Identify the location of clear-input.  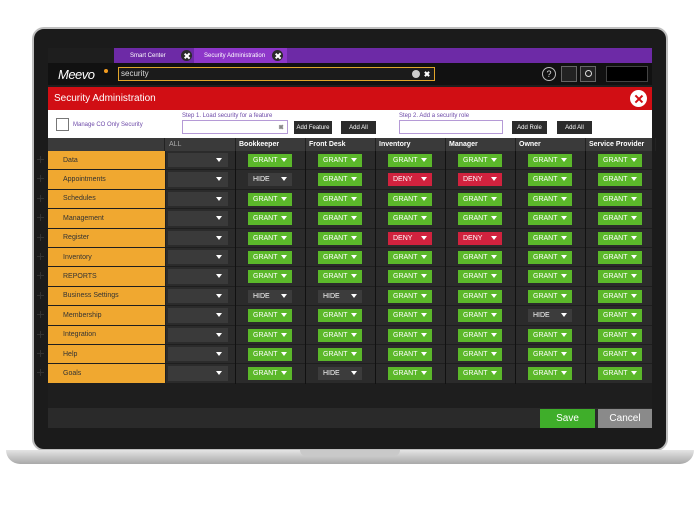
(281, 127).